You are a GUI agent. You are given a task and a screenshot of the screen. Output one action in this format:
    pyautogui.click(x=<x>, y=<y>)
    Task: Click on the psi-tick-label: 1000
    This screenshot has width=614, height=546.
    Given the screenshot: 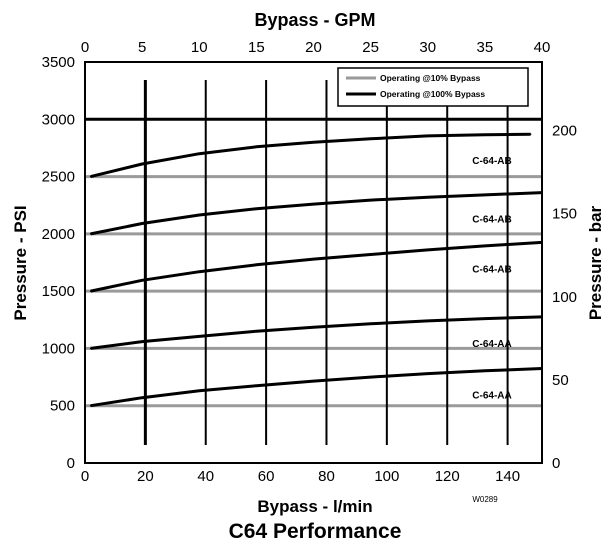 What is the action you would take?
    pyautogui.click(x=58, y=348)
    